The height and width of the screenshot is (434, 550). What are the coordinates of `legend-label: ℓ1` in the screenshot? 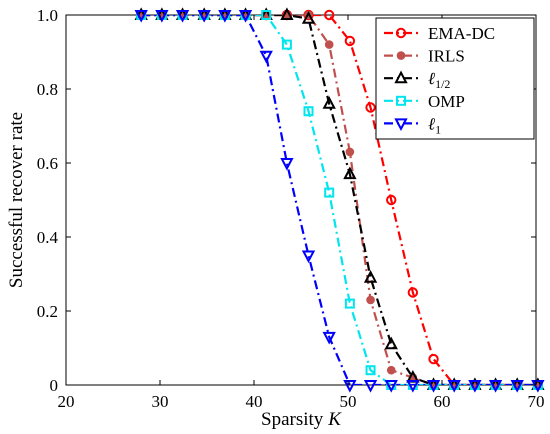 It's located at (434, 125).